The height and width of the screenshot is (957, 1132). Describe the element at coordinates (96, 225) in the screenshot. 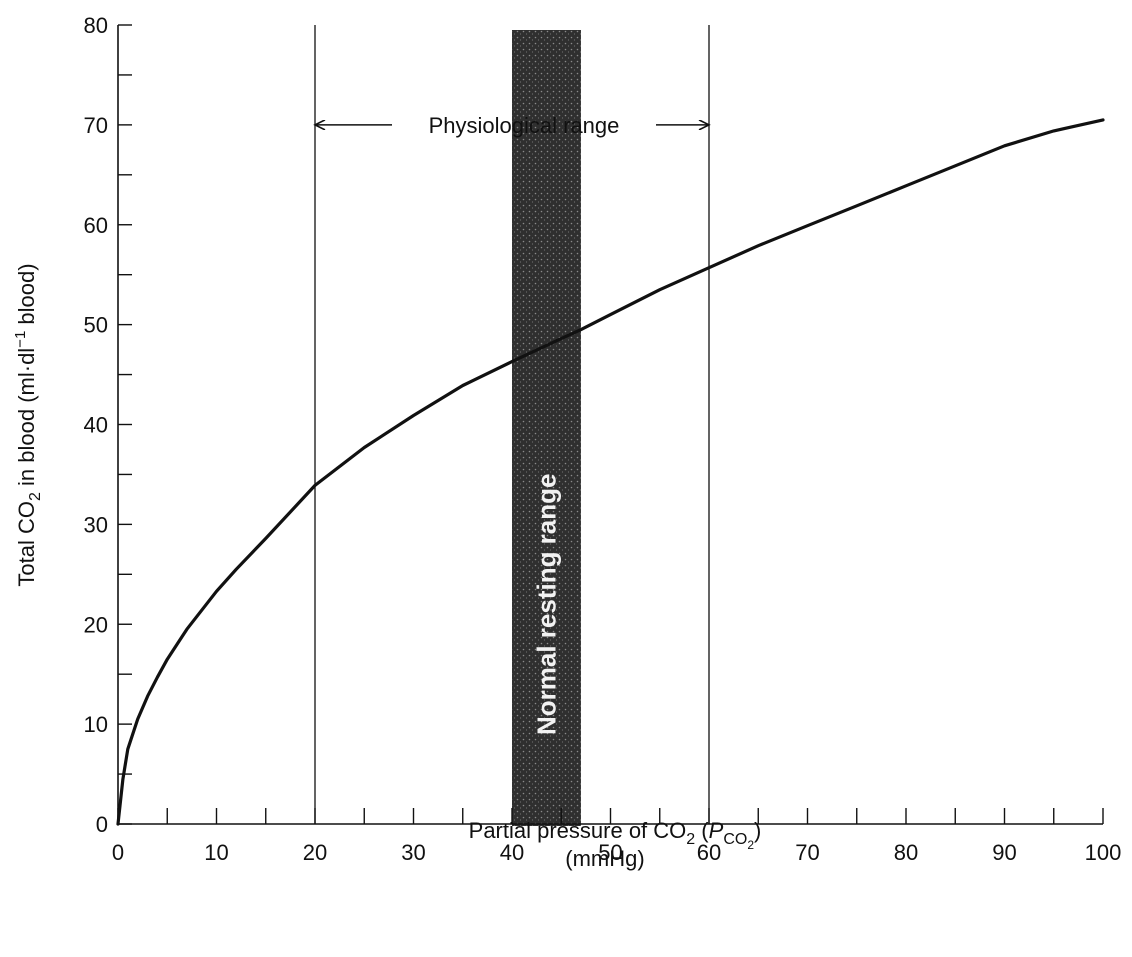

I see `y-tick-label: 60` at that location.